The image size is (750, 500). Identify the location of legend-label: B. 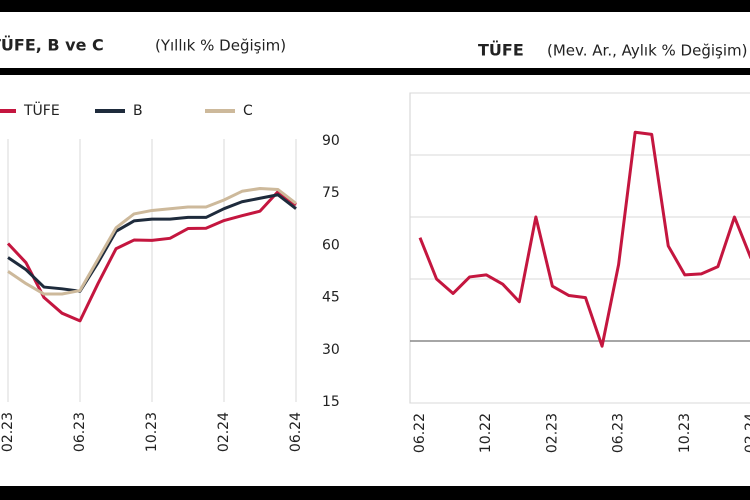
(138, 111).